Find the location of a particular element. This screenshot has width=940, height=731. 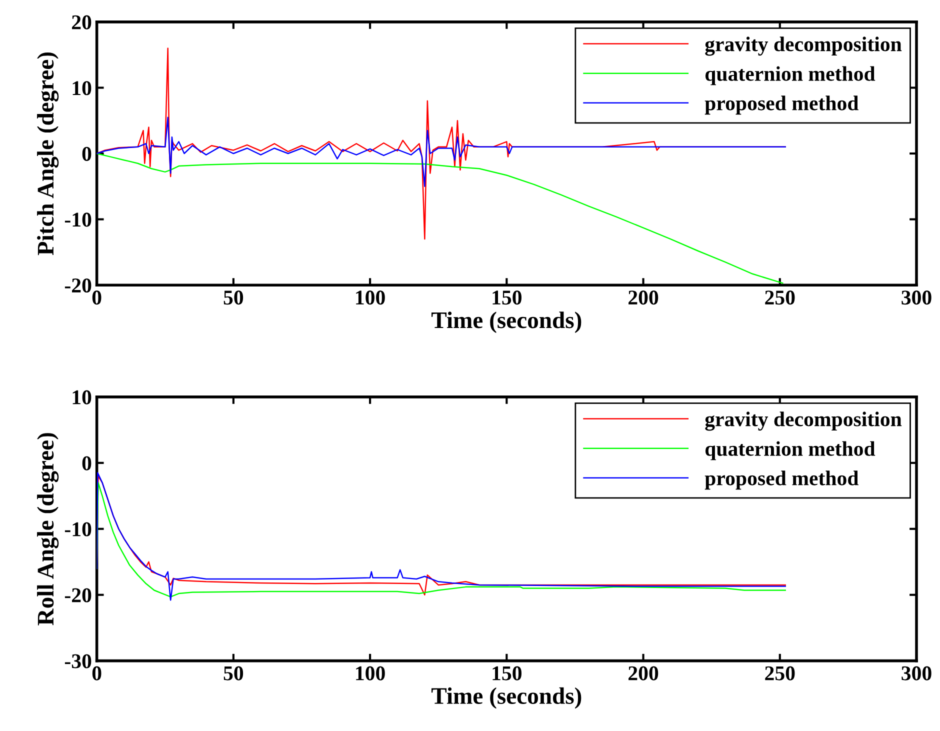

y-tick-label: -30 is located at coordinates (78, 661).